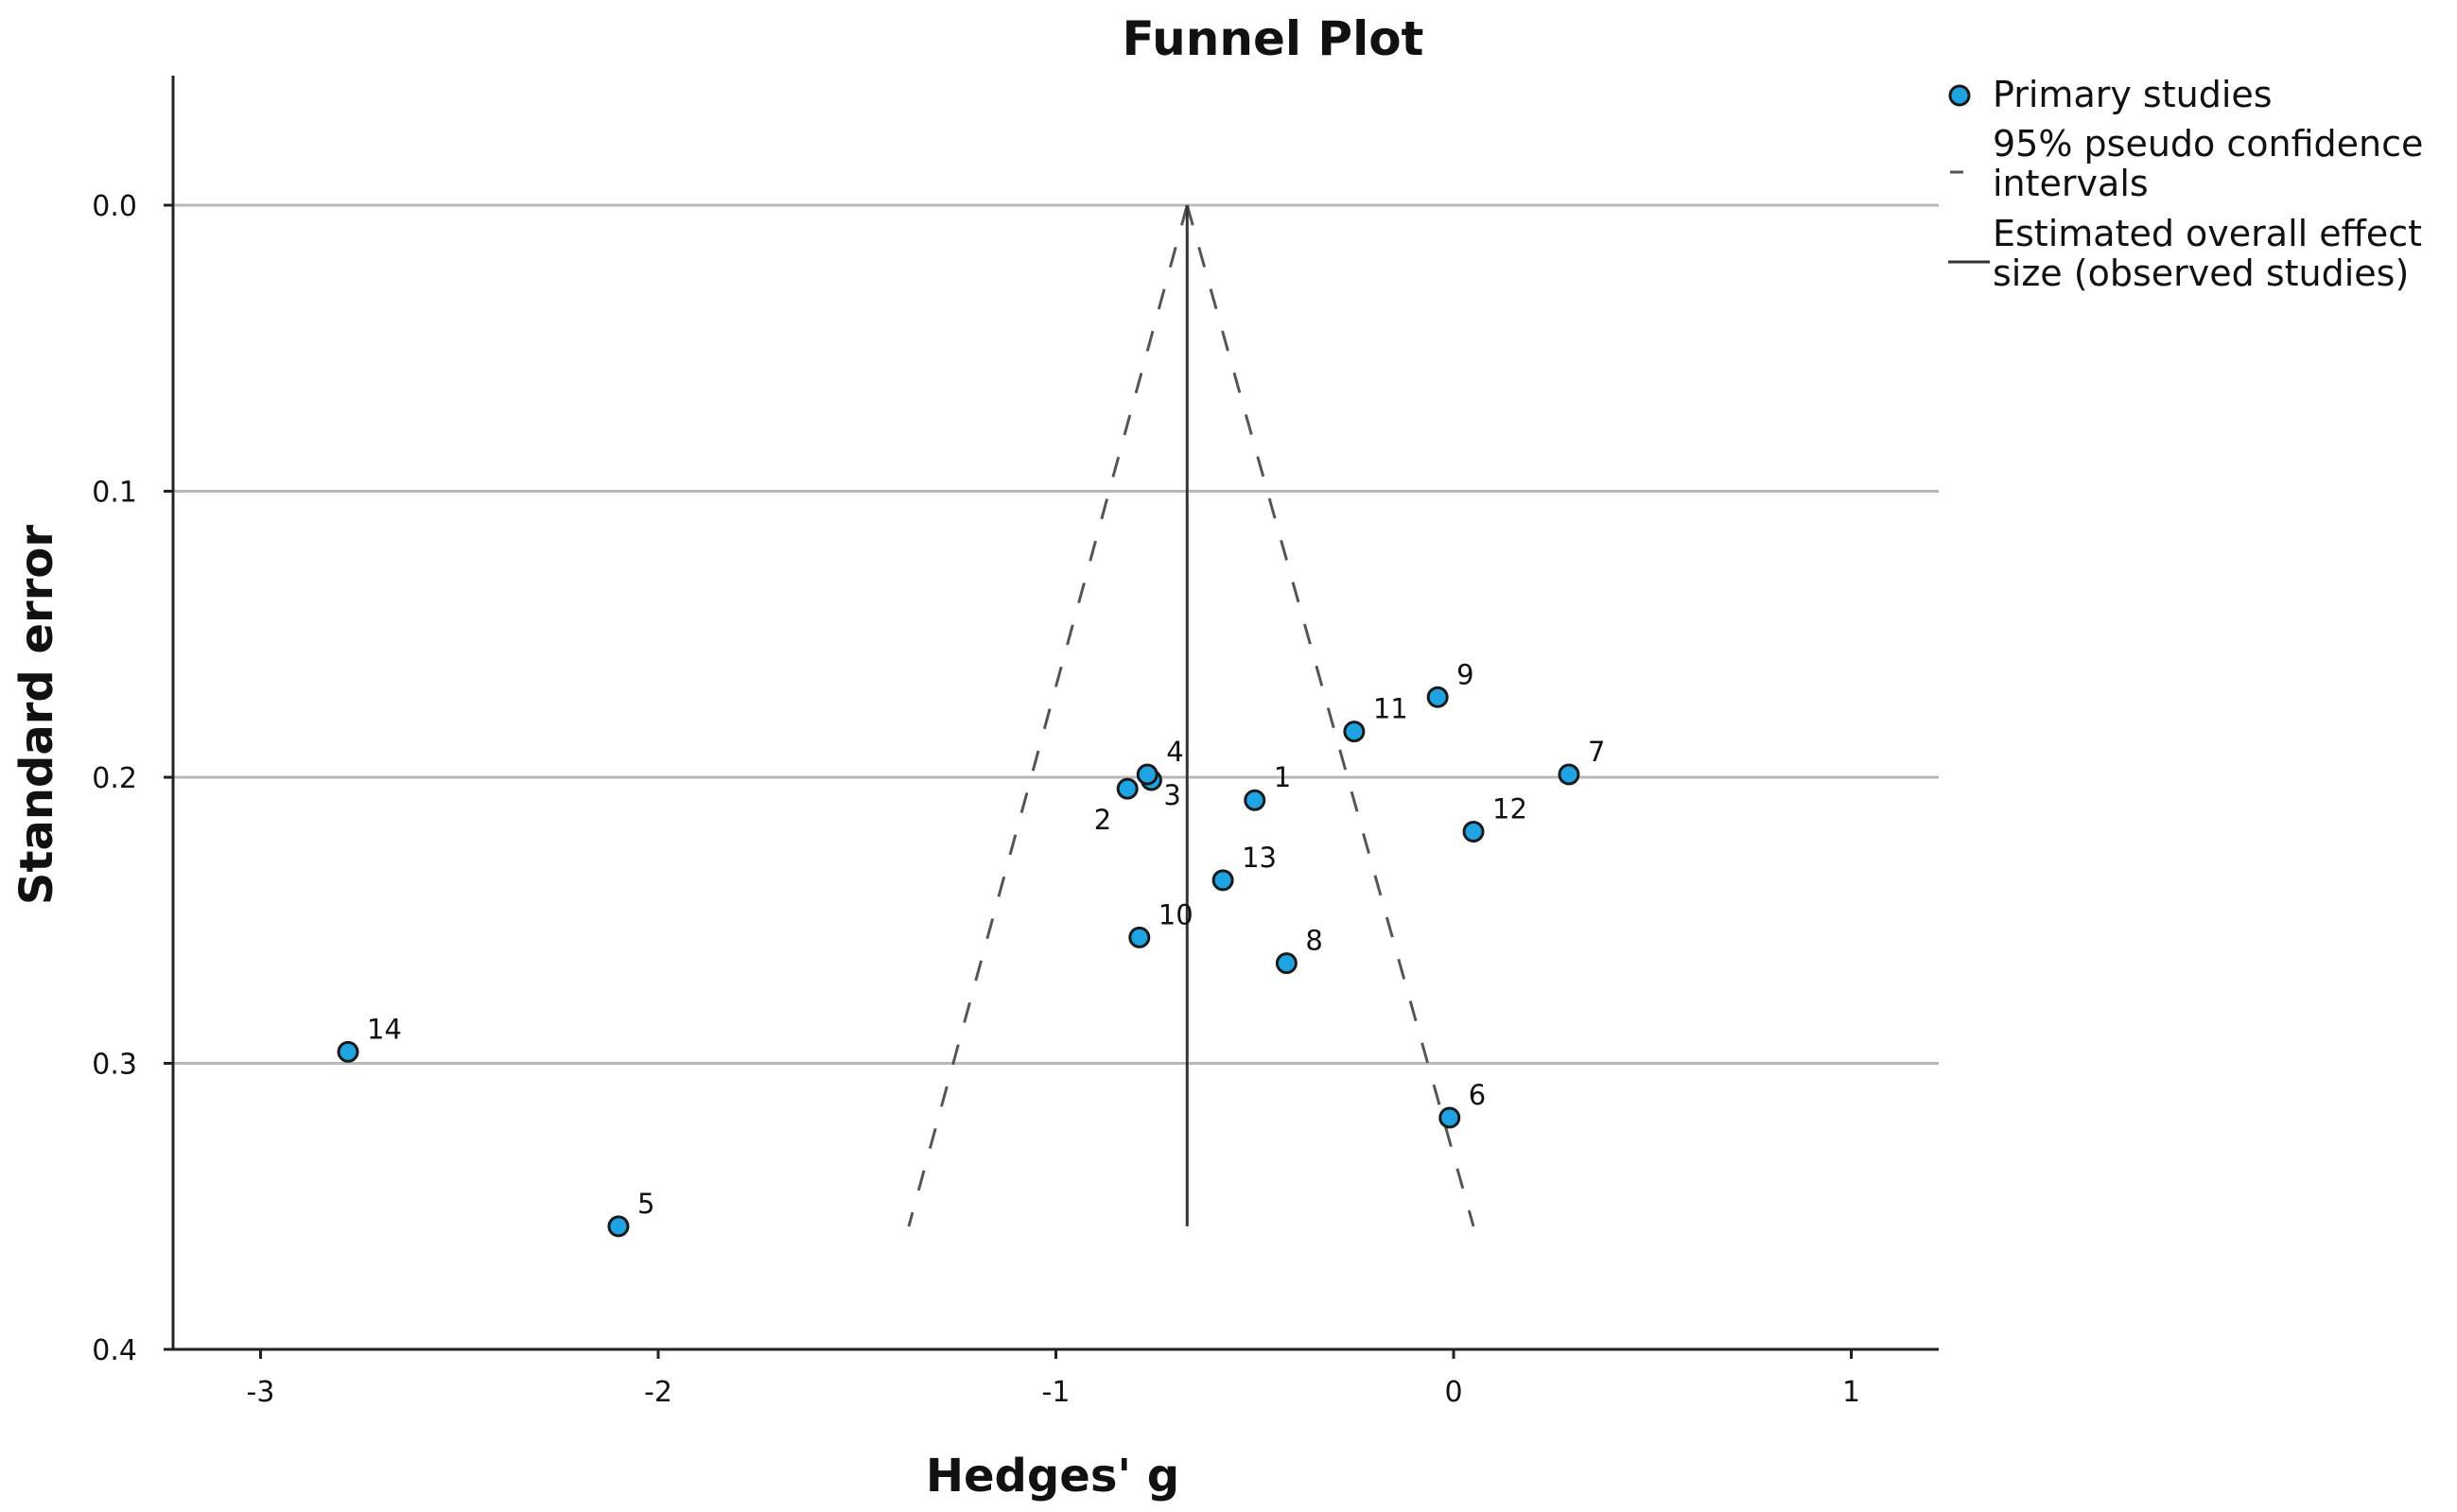  I want to click on pseudo-ci-line-left, so click(1048, 715).